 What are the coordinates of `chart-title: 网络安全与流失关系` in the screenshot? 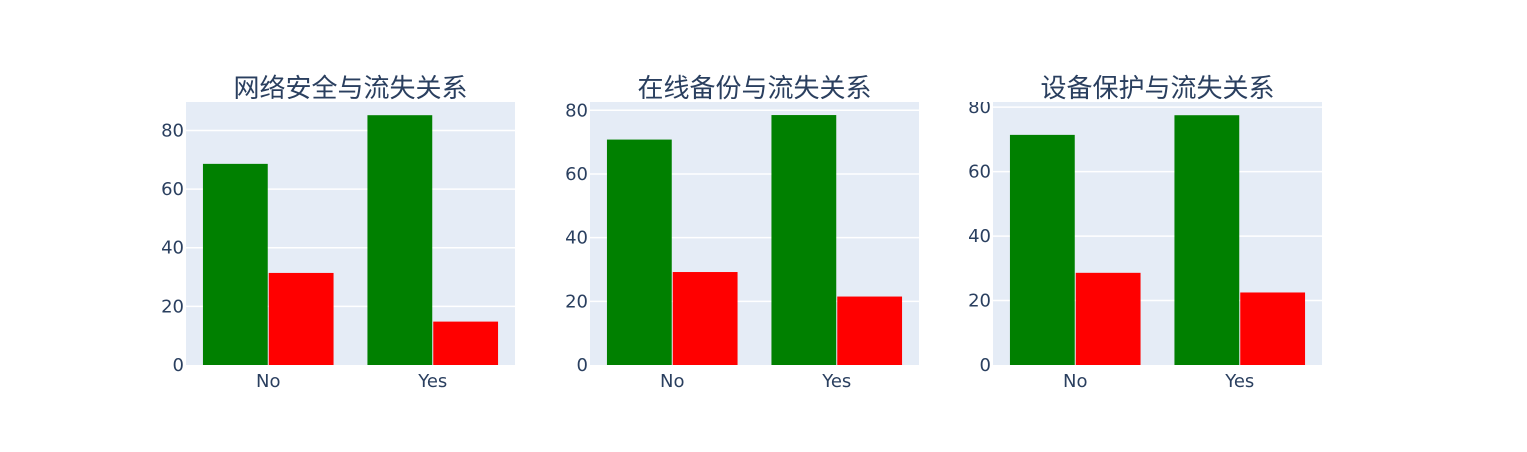 It's located at (350, 89).